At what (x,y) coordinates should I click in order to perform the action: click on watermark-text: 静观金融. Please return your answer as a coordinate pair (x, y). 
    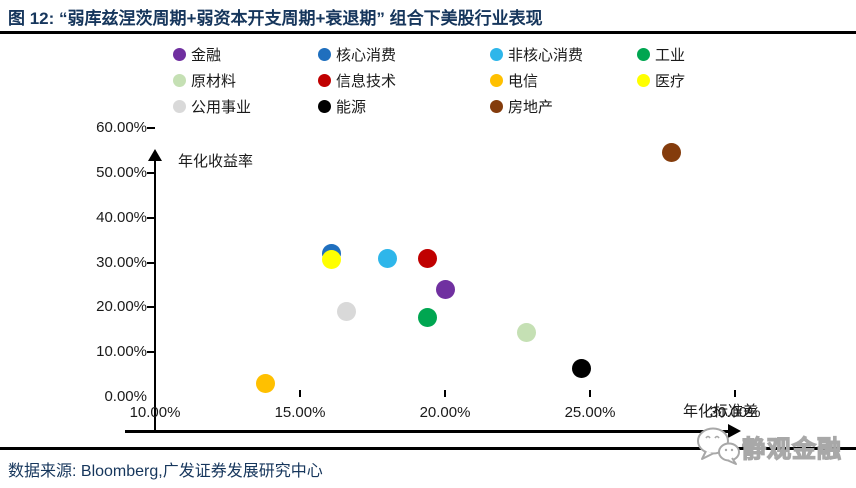
    Looking at the image, I should click on (791, 449).